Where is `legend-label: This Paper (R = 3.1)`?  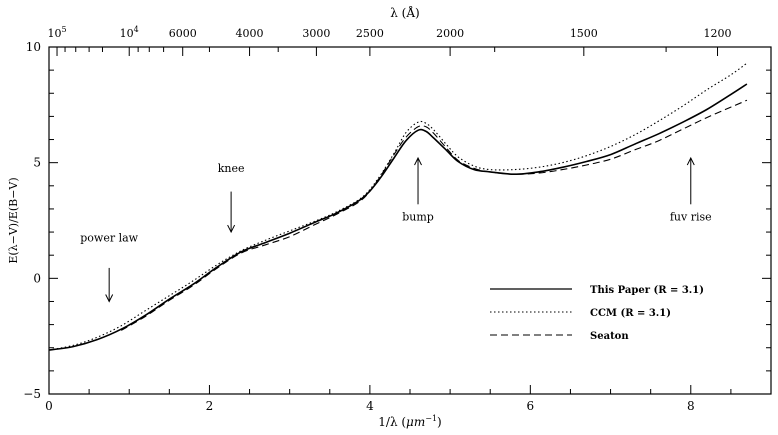 legend-label: This Paper (R = 3.1) is located at coordinates (647, 290).